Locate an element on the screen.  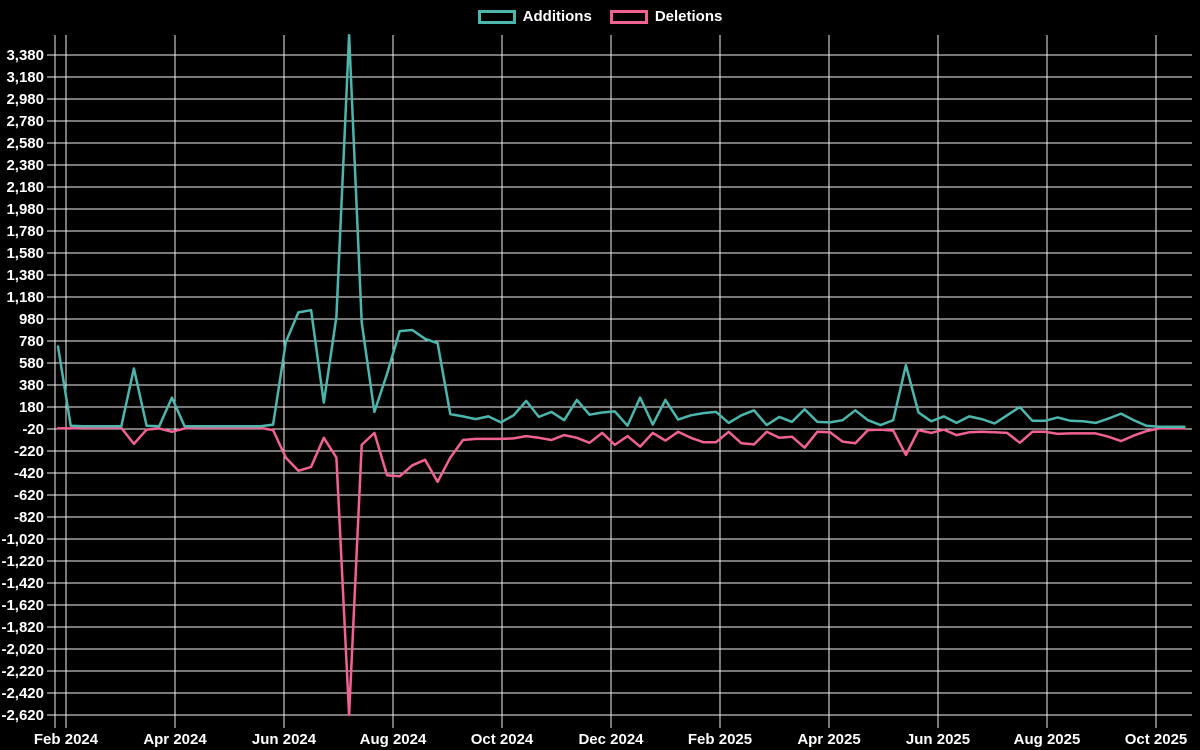
svg-text: Jun 2024 is located at coordinates (284, 739).